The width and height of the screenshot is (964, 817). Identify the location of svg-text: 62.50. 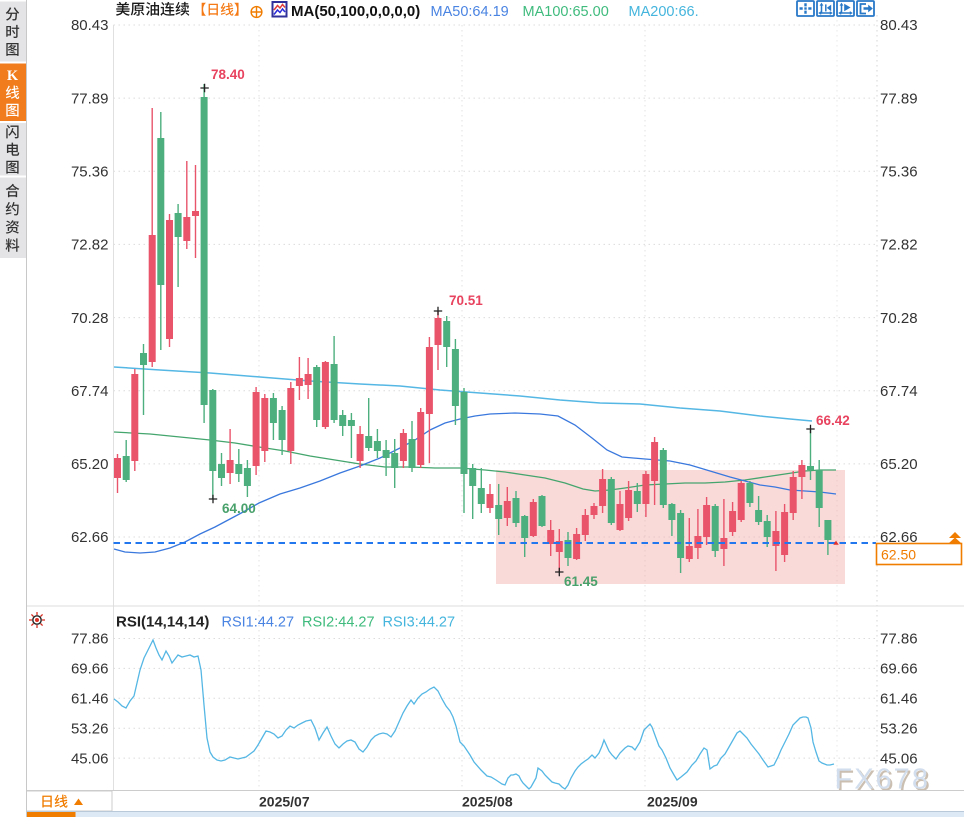
(898, 555).